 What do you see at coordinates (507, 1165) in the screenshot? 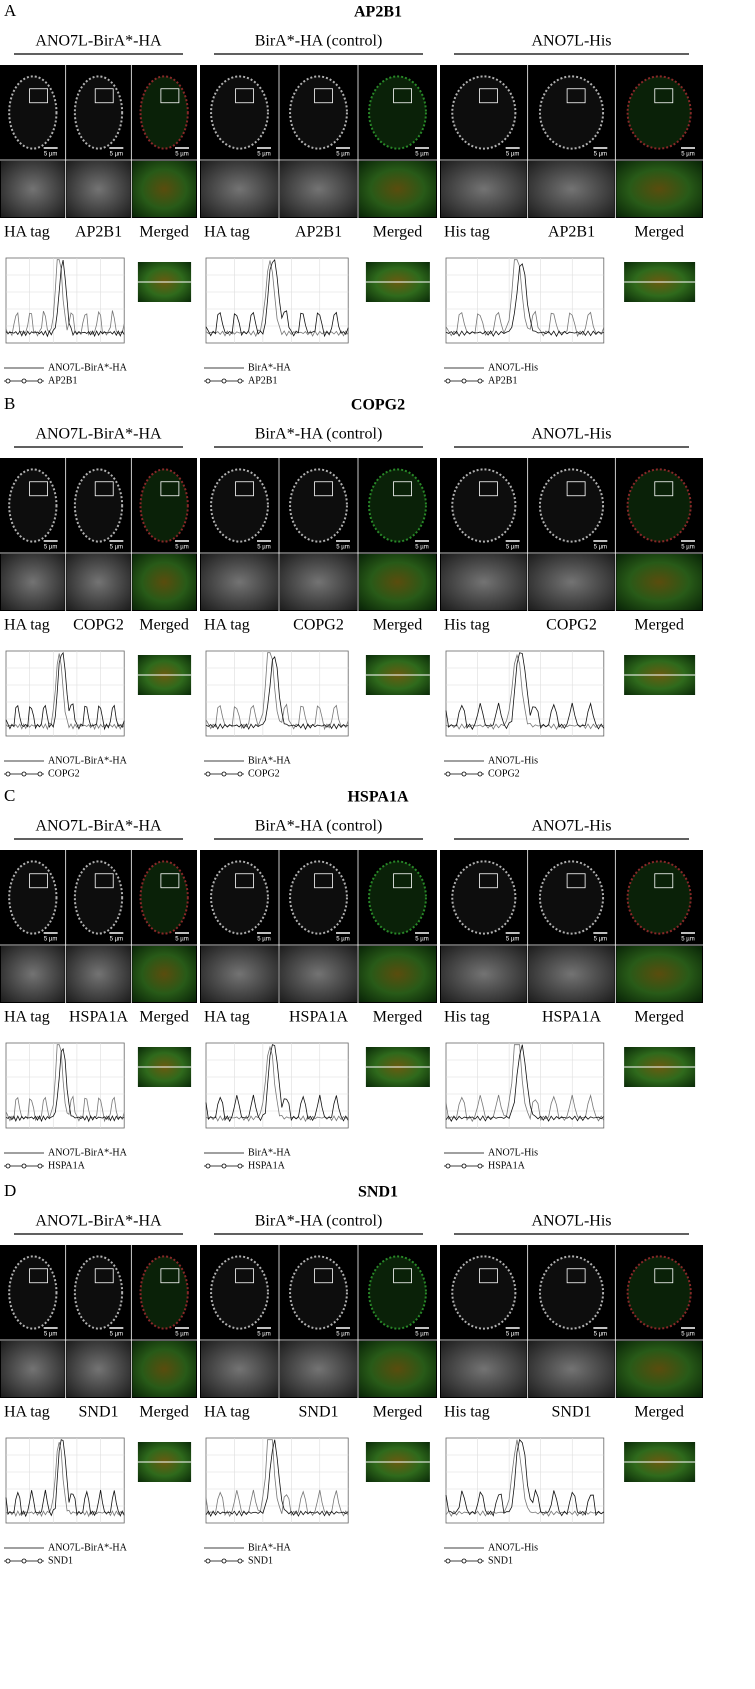
I see `legend-label: HSPA1A` at bounding box center [507, 1165].